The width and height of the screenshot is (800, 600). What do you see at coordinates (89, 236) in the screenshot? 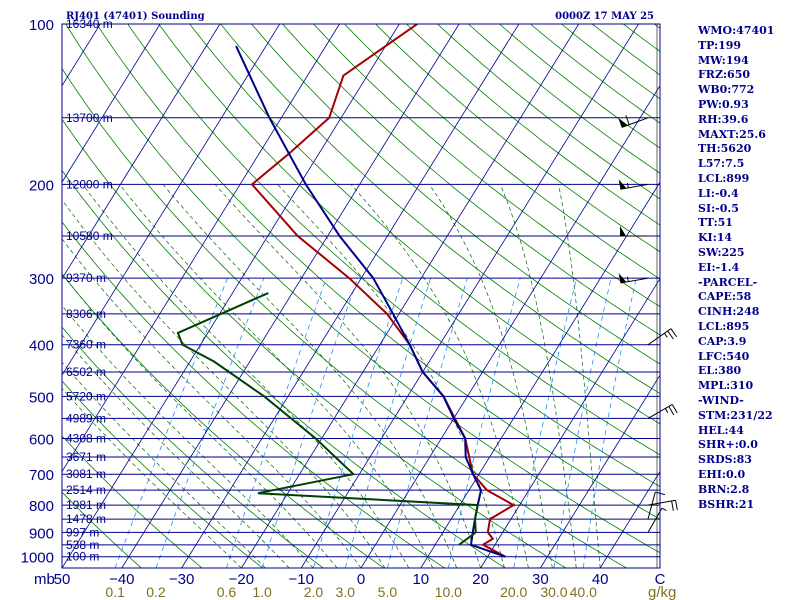
I see `height-label: 10580 m` at bounding box center [89, 236].